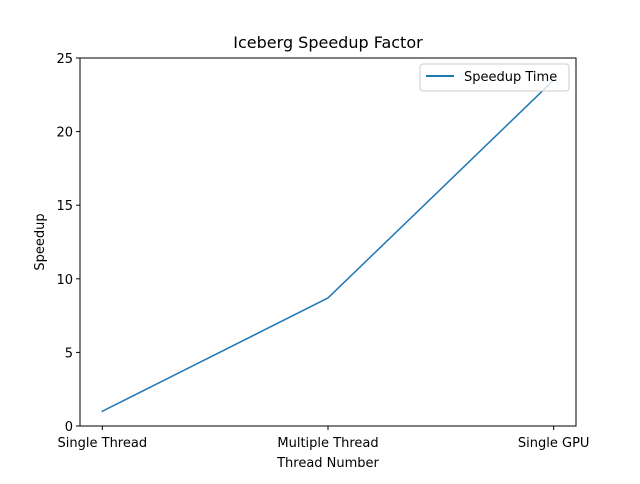 The width and height of the screenshot is (640, 484). I want to click on y-tick-label: 0, so click(69, 427).